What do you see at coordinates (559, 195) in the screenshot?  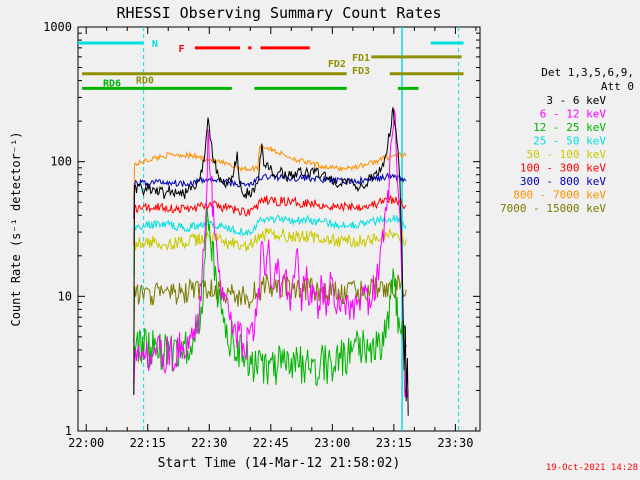 I see `legend-entry: 800 - 7000 keV` at bounding box center [559, 195].